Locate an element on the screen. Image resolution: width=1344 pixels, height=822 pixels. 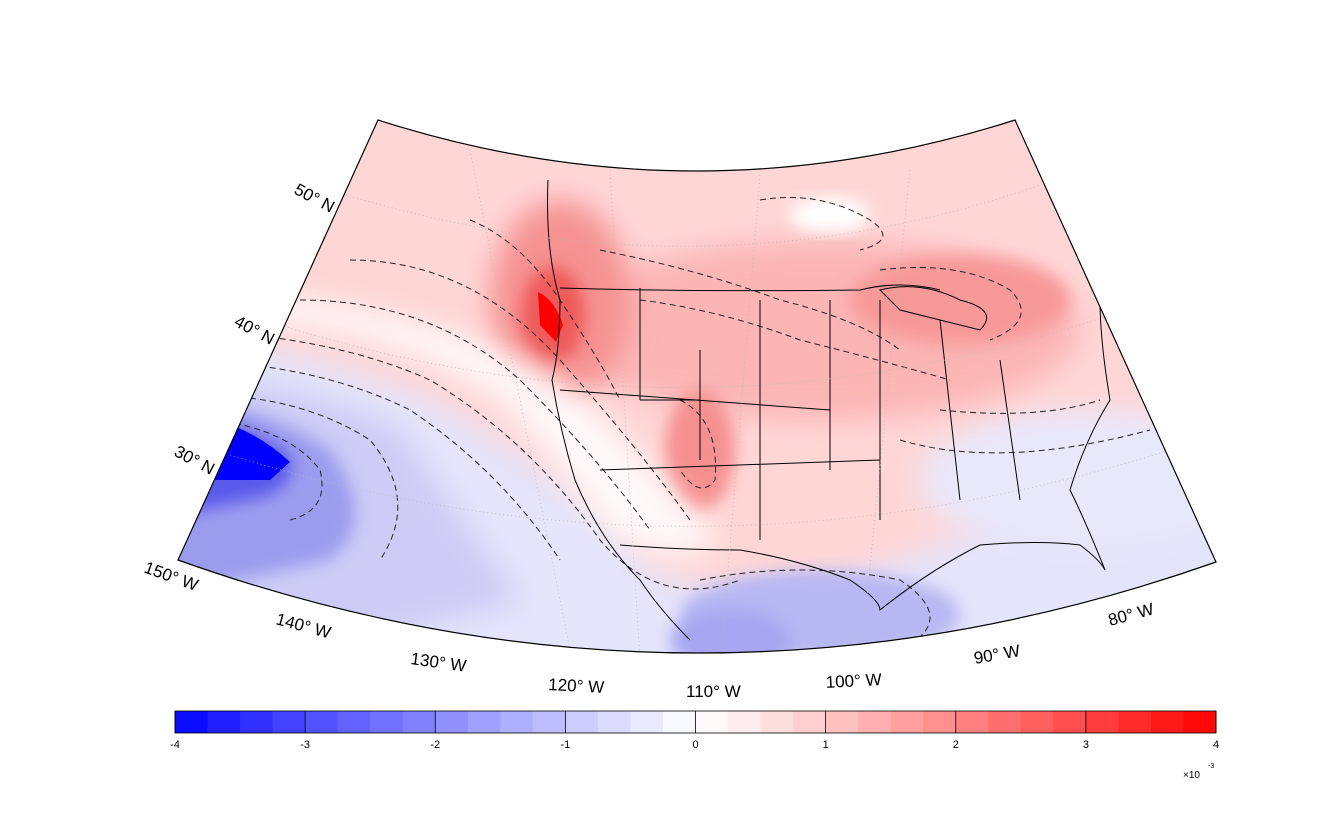
canada-border is located at coordinates (750, 288).